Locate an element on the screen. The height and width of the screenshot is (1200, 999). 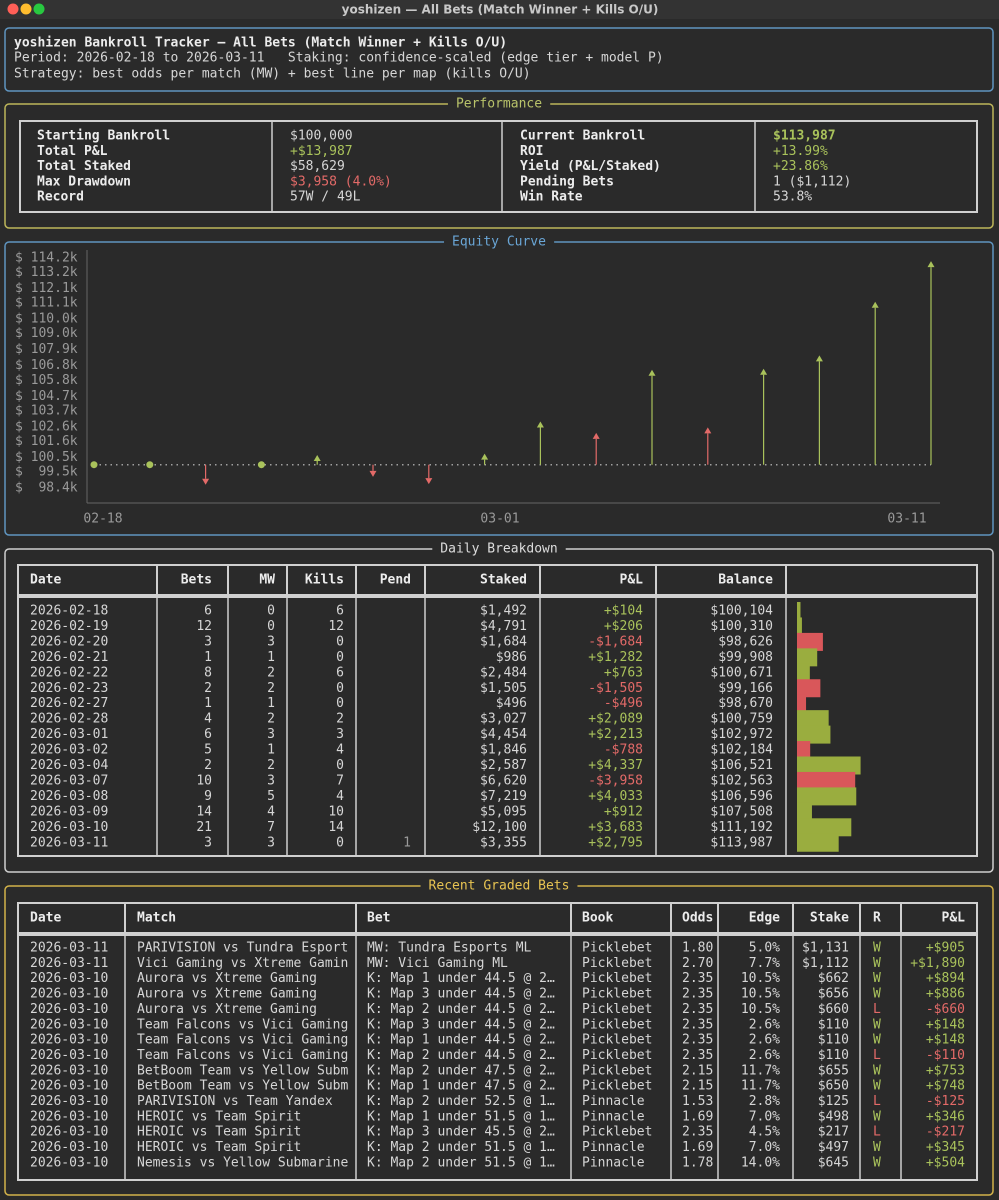
table-cell: 2026-03-04 is located at coordinates (69, 765).